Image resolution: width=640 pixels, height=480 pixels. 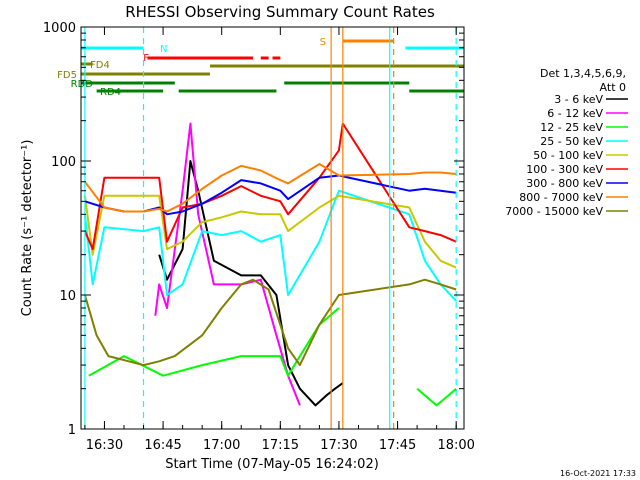 What do you see at coordinates (280, 12) in the screenshot?
I see `chart-title: RHESSI Observing Summary Count Rates` at bounding box center [280, 12].